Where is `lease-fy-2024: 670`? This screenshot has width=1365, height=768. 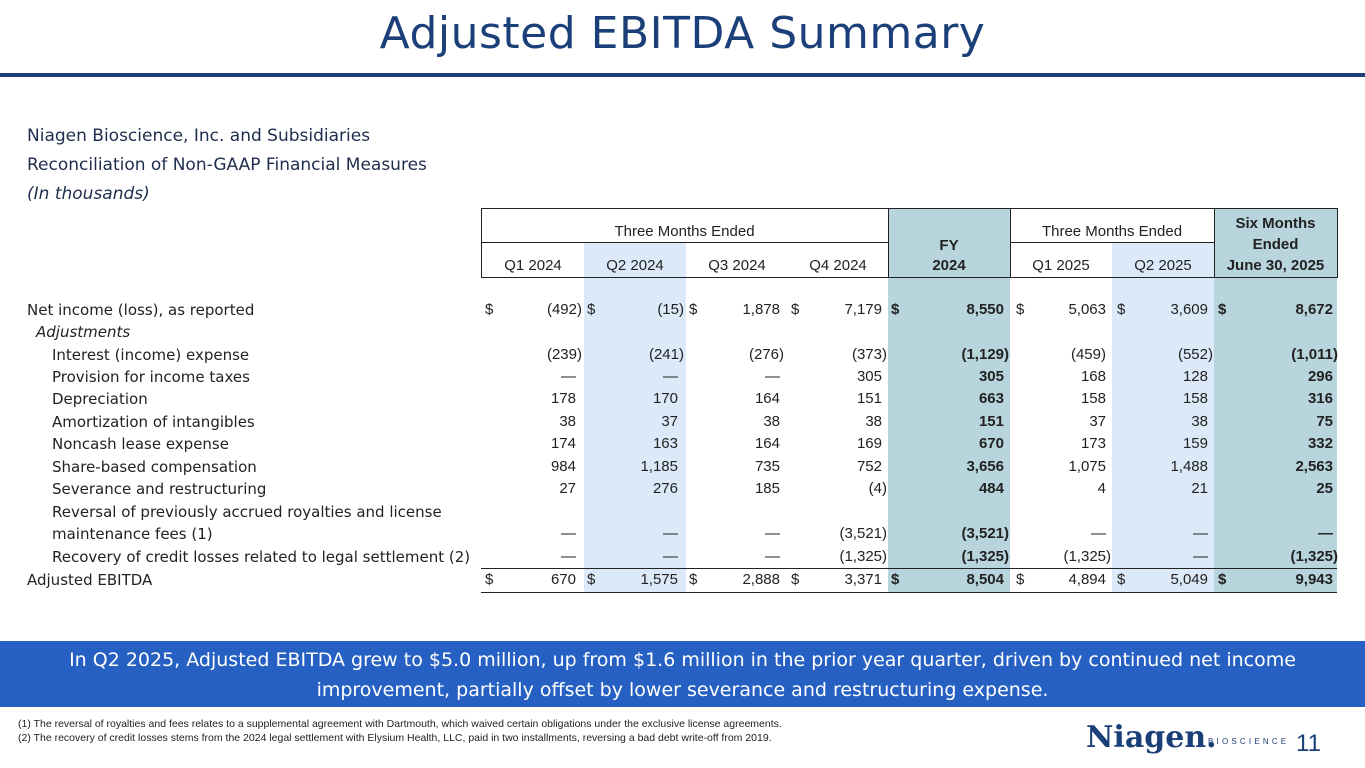 lease-fy-2024: 670 is located at coordinates (991, 443).